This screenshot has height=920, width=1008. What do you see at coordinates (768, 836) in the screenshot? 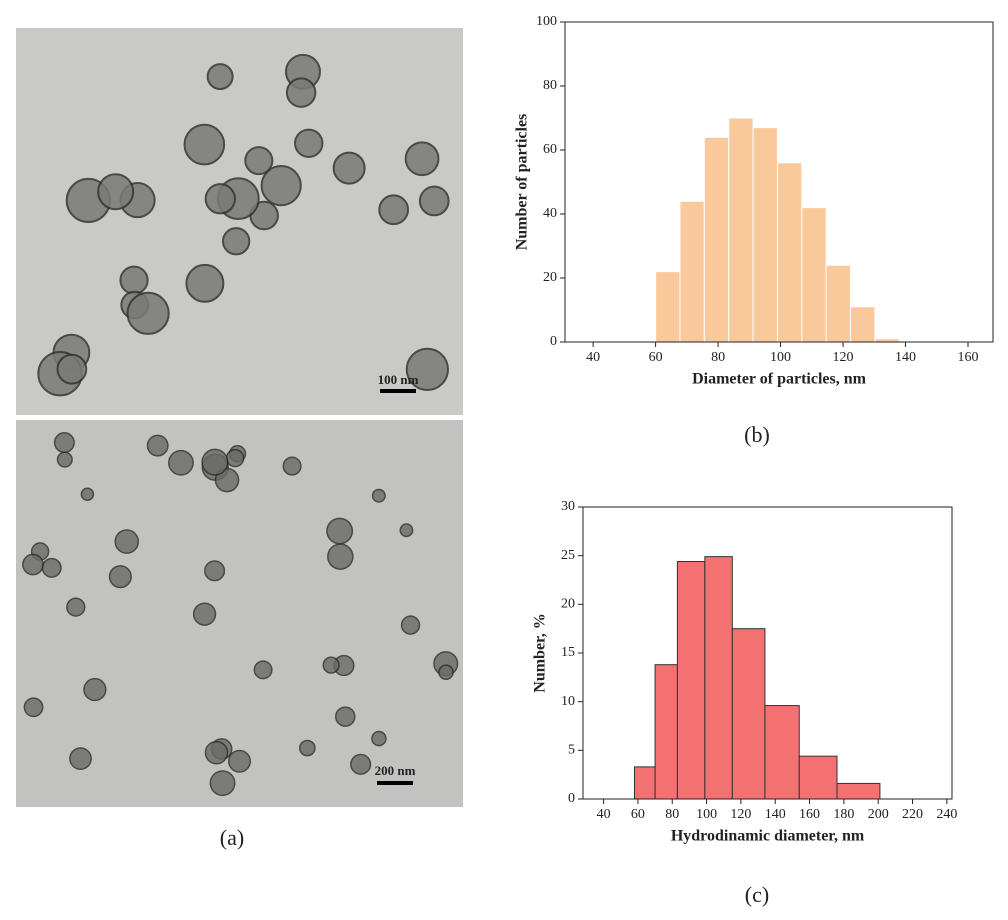
I see `x-axis-label: Hydrodinamic diameter, nm` at bounding box center [768, 836].